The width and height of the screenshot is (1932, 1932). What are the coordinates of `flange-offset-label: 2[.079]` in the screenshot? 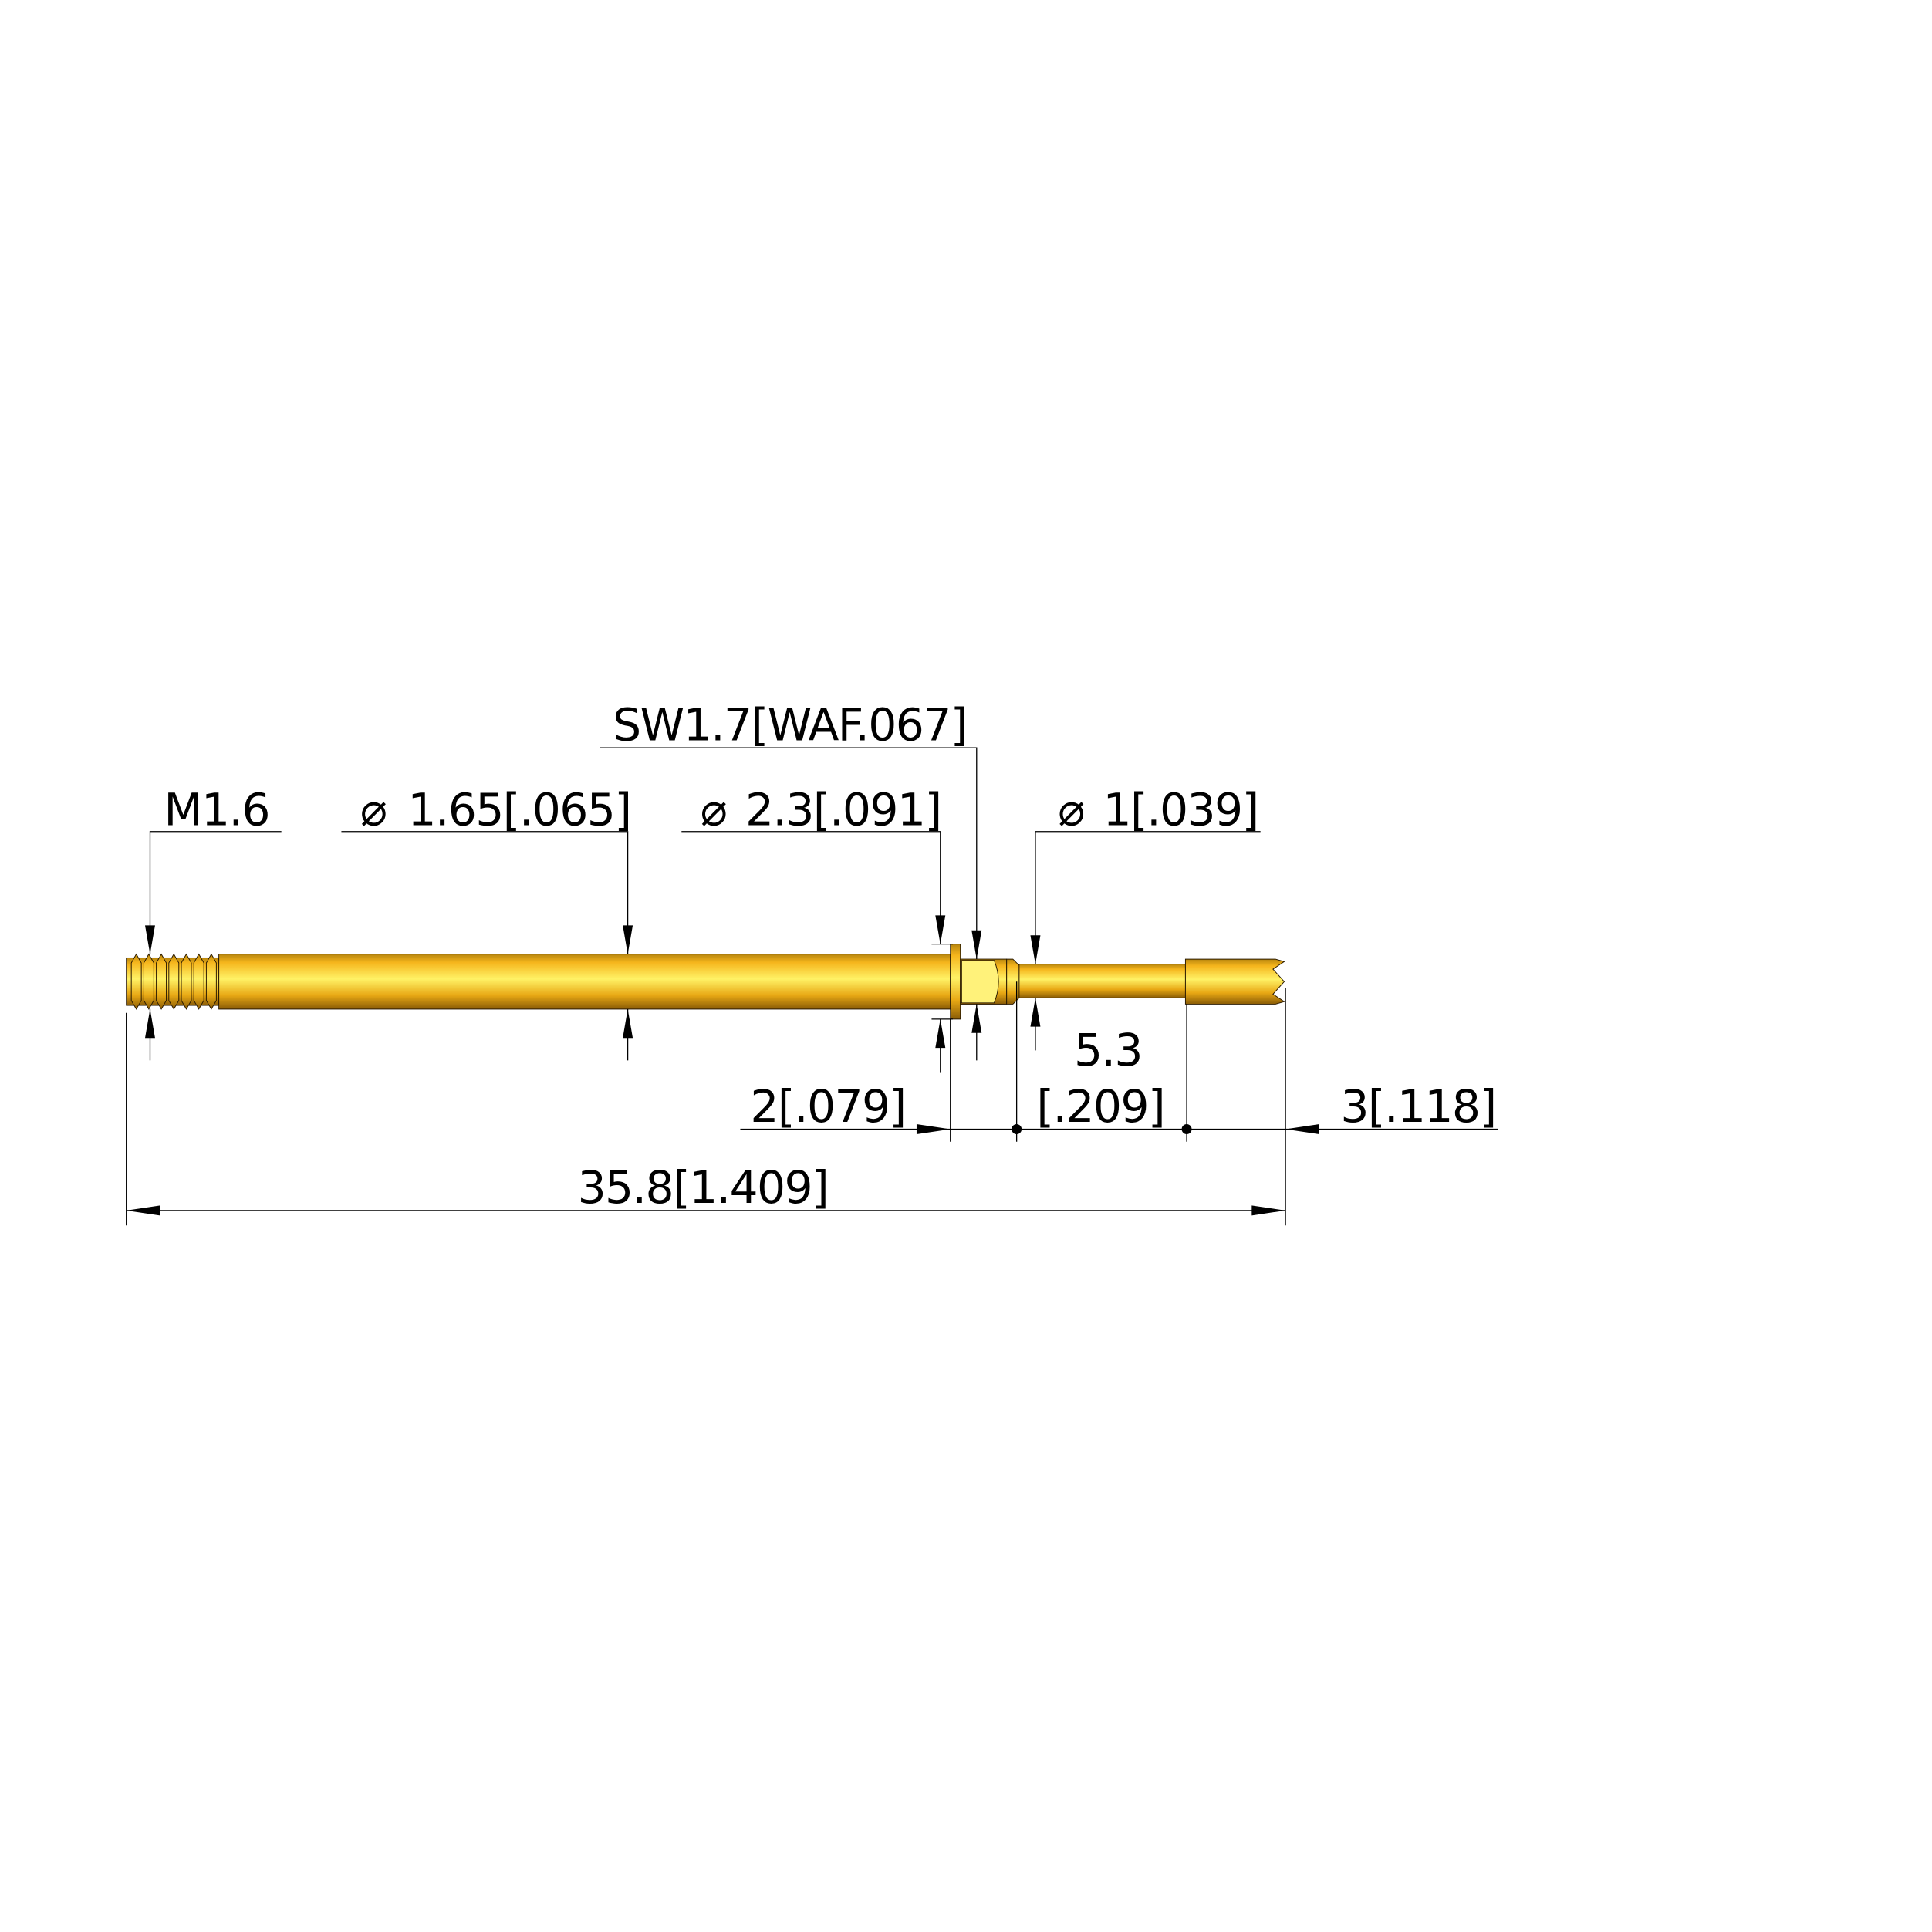 It's located at (827, 1106).